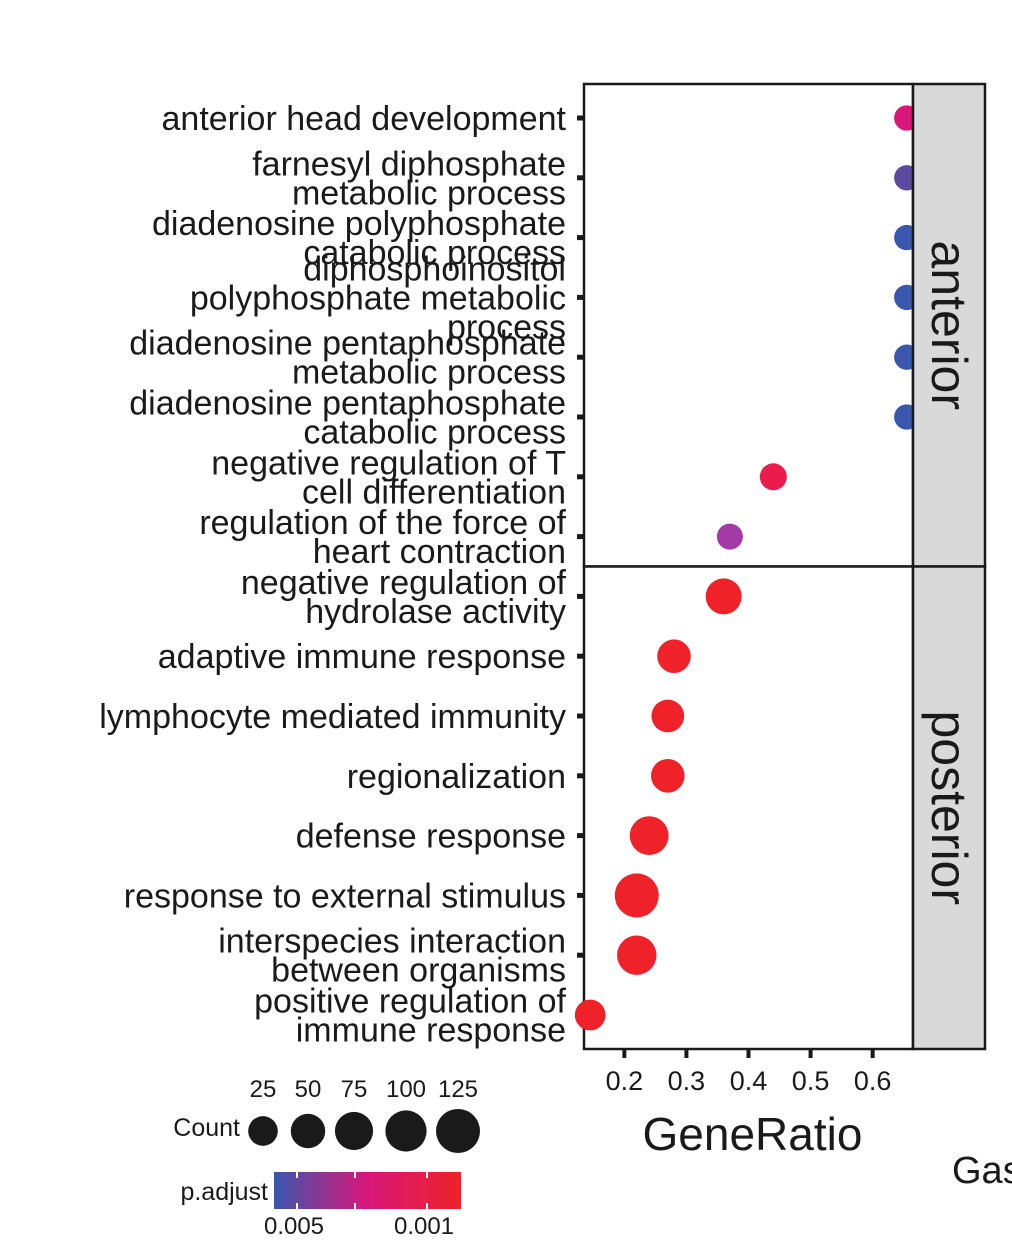  I want to click on term-label: hydrolase activity, so click(435, 612).